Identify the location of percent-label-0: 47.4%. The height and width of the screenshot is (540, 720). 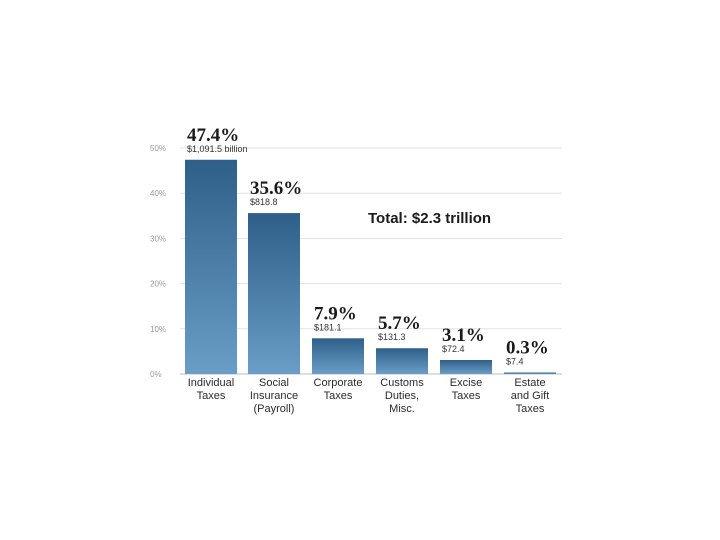
(213, 135).